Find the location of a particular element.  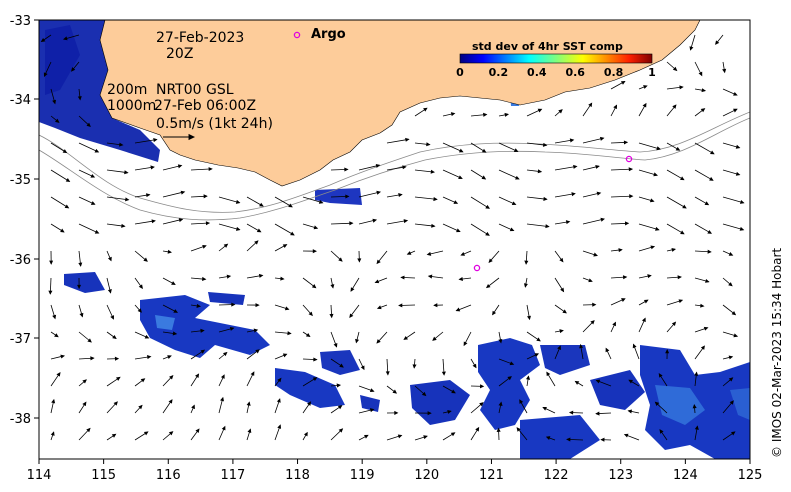

x-tick-label: 116 is located at coordinates (168, 475).